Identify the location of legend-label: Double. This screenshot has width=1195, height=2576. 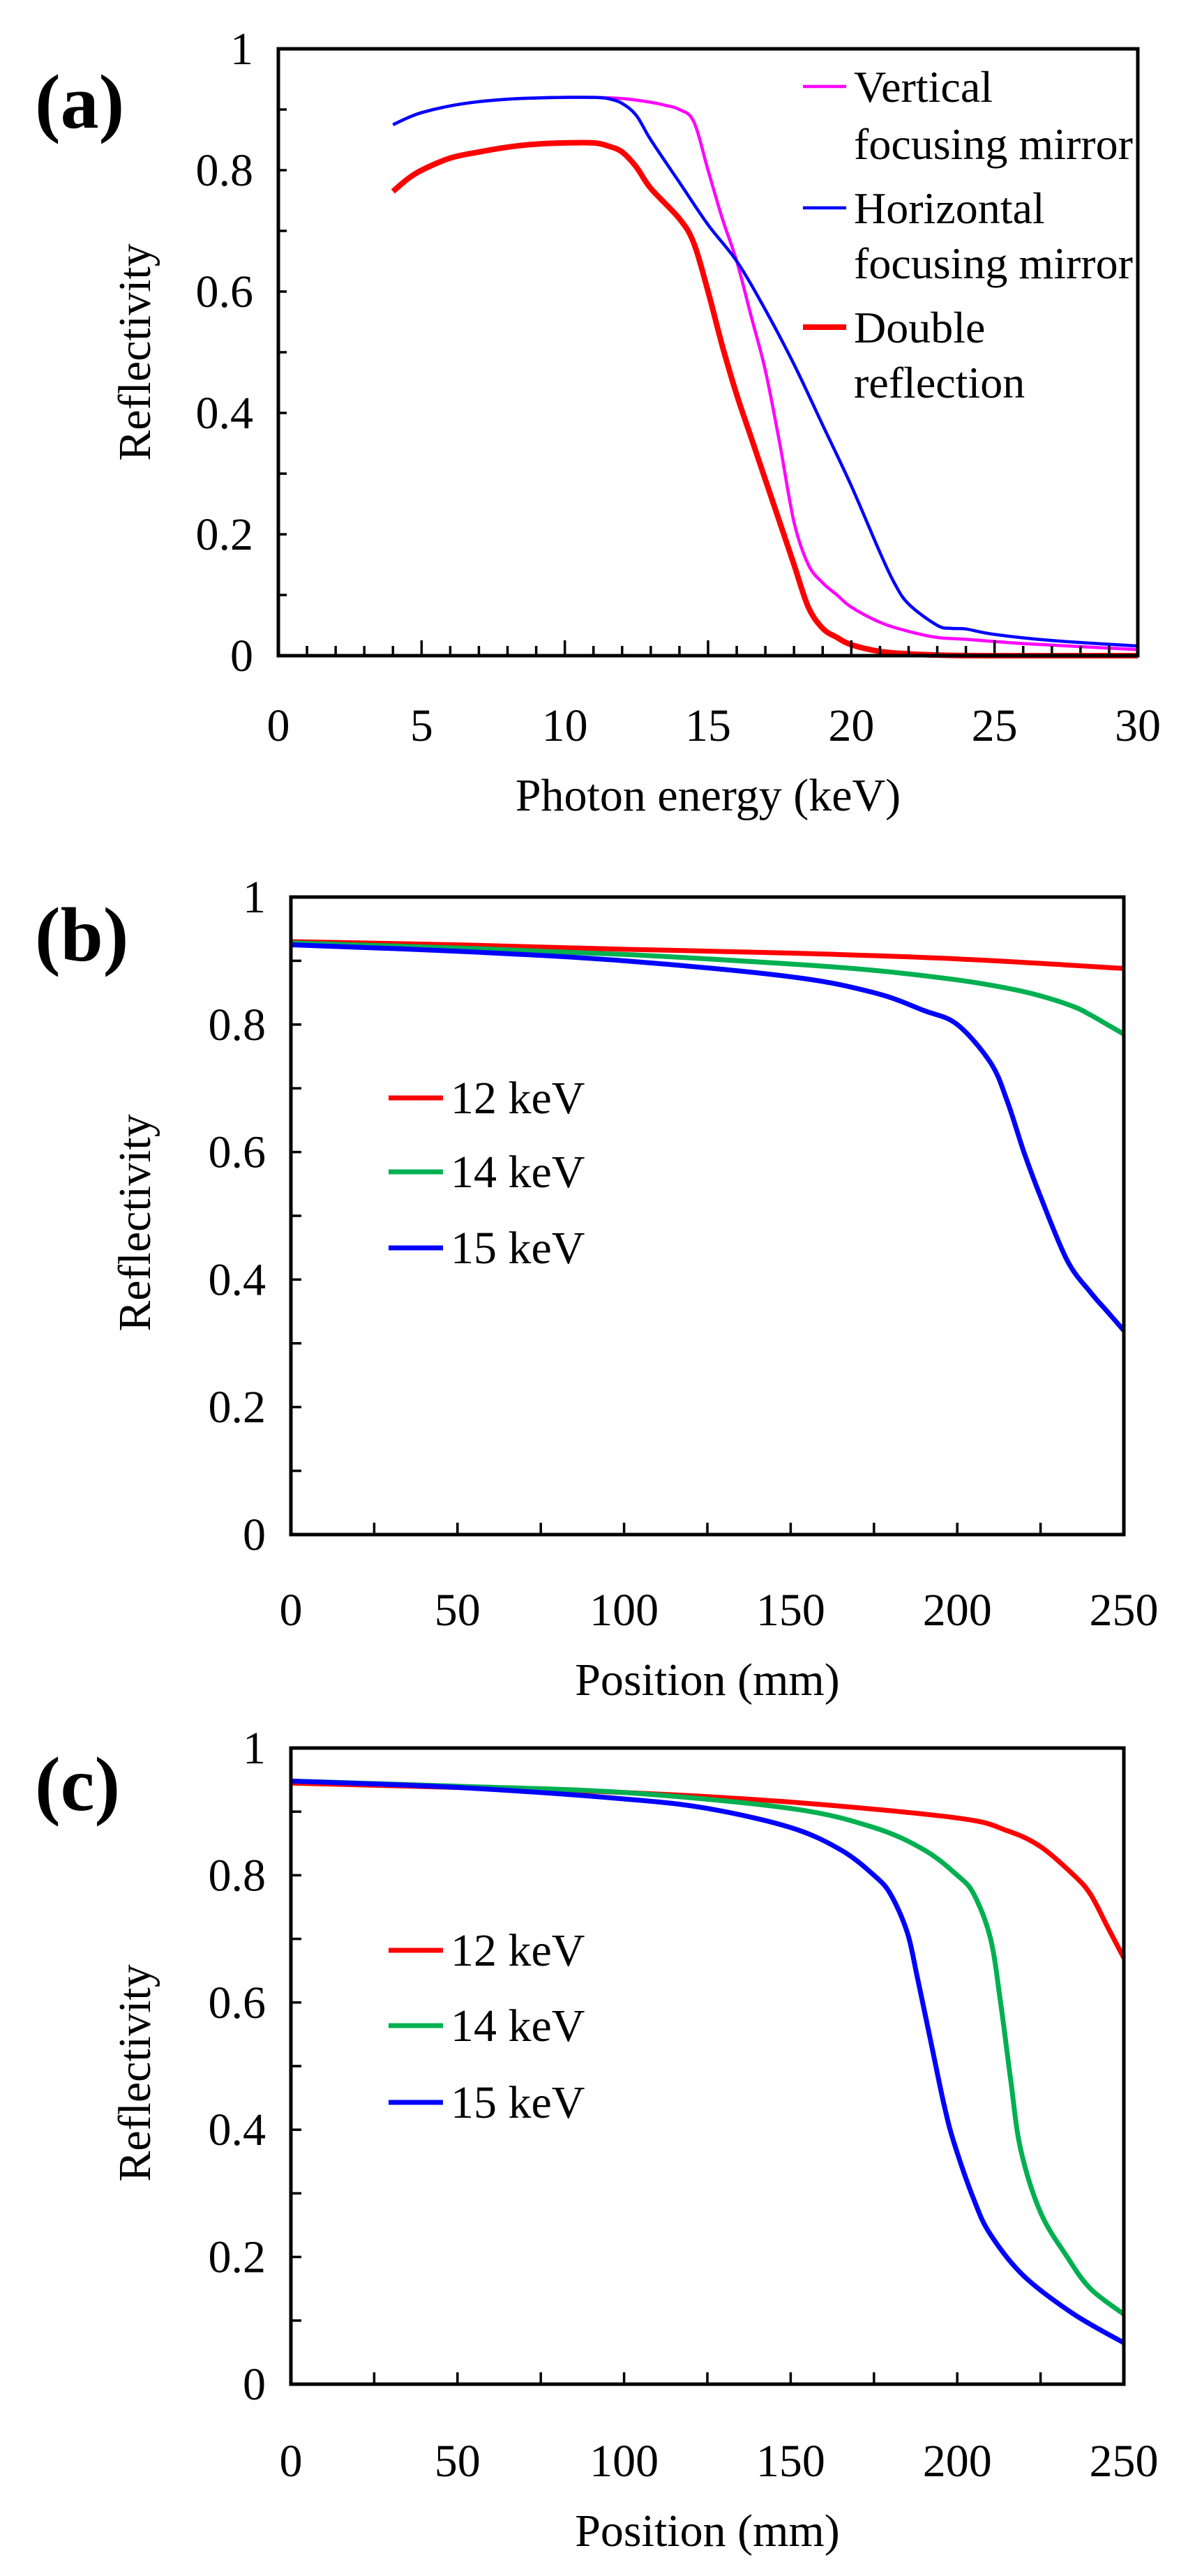
(919, 327).